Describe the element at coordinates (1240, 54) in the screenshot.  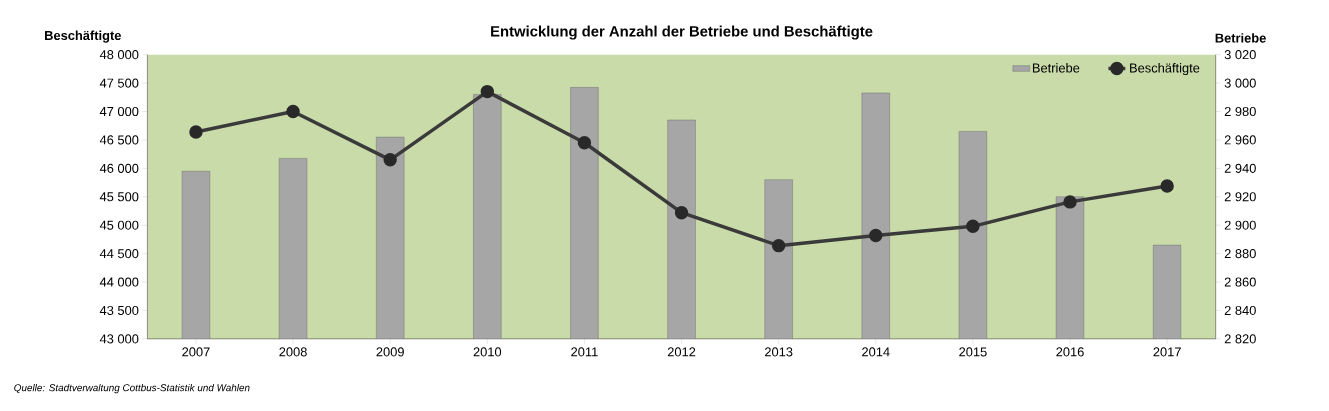
I see `y2-tick-label: 3 020` at that location.